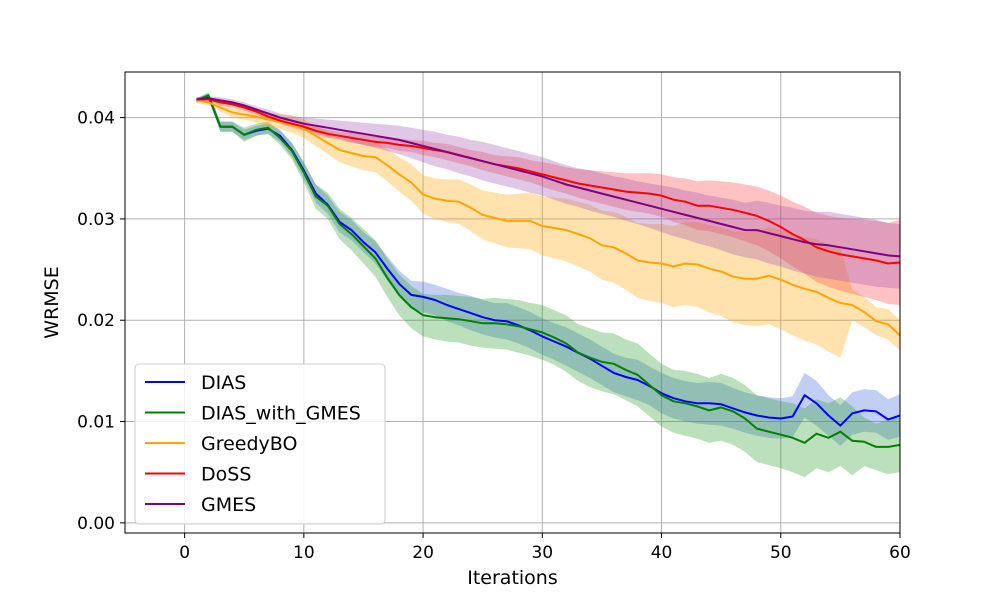 Image resolution: width=1000 pixels, height=600 pixels. I want to click on legend-label-greedybo: GreedyBO, so click(249, 444).